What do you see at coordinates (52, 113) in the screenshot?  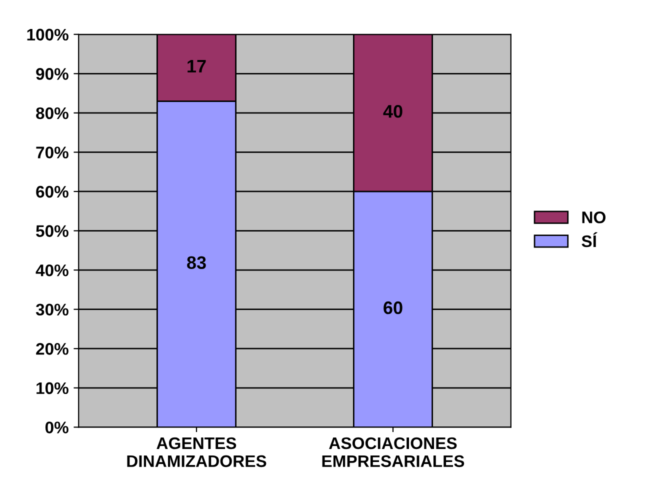 I see `y-tick-label: 80%` at bounding box center [52, 113].